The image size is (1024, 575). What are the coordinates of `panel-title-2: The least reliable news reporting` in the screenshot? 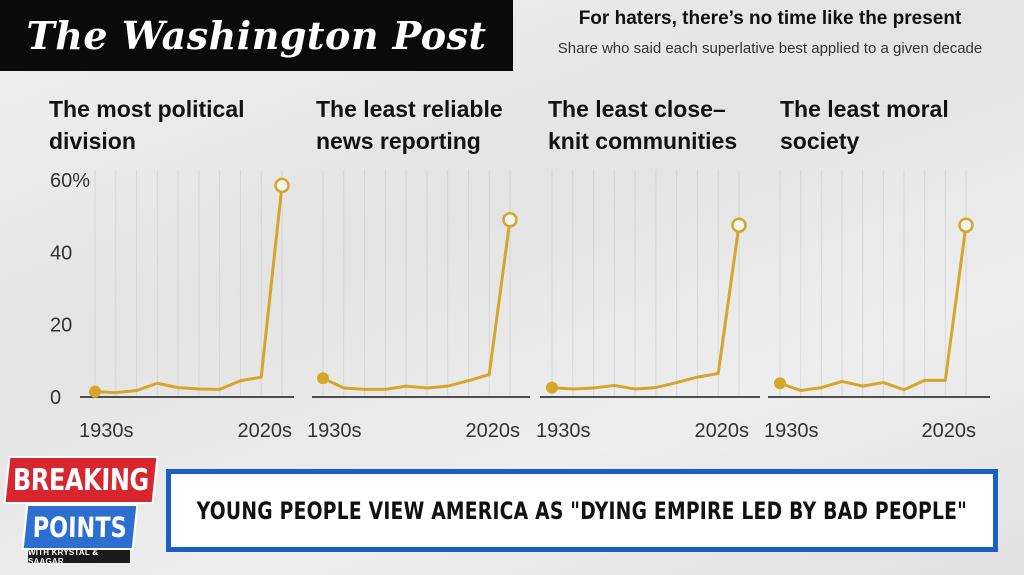 It's located at (431, 125).